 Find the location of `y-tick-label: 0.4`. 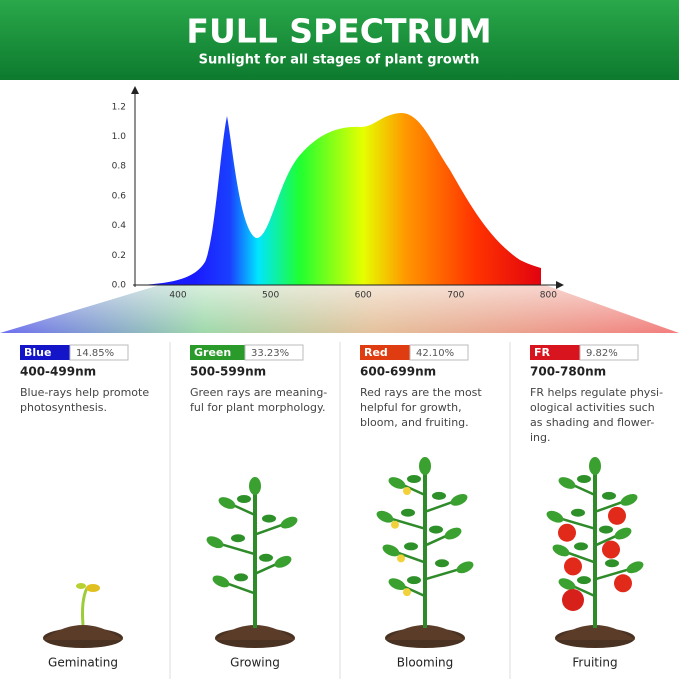

y-tick-label: 0.4 is located at coordinates (119, 226).